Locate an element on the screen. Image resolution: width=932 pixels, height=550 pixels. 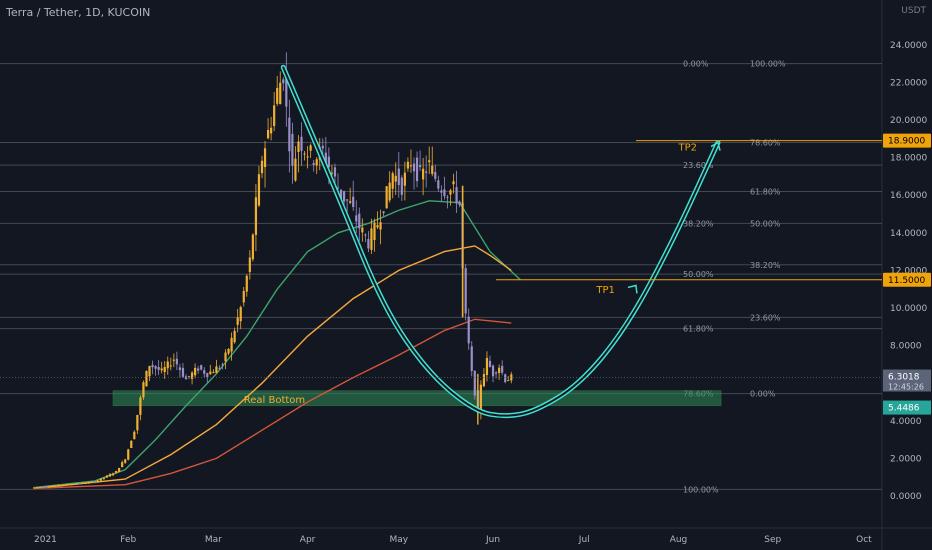
real-bottom-label: Real Bottom is located at coordinates (274, 400).